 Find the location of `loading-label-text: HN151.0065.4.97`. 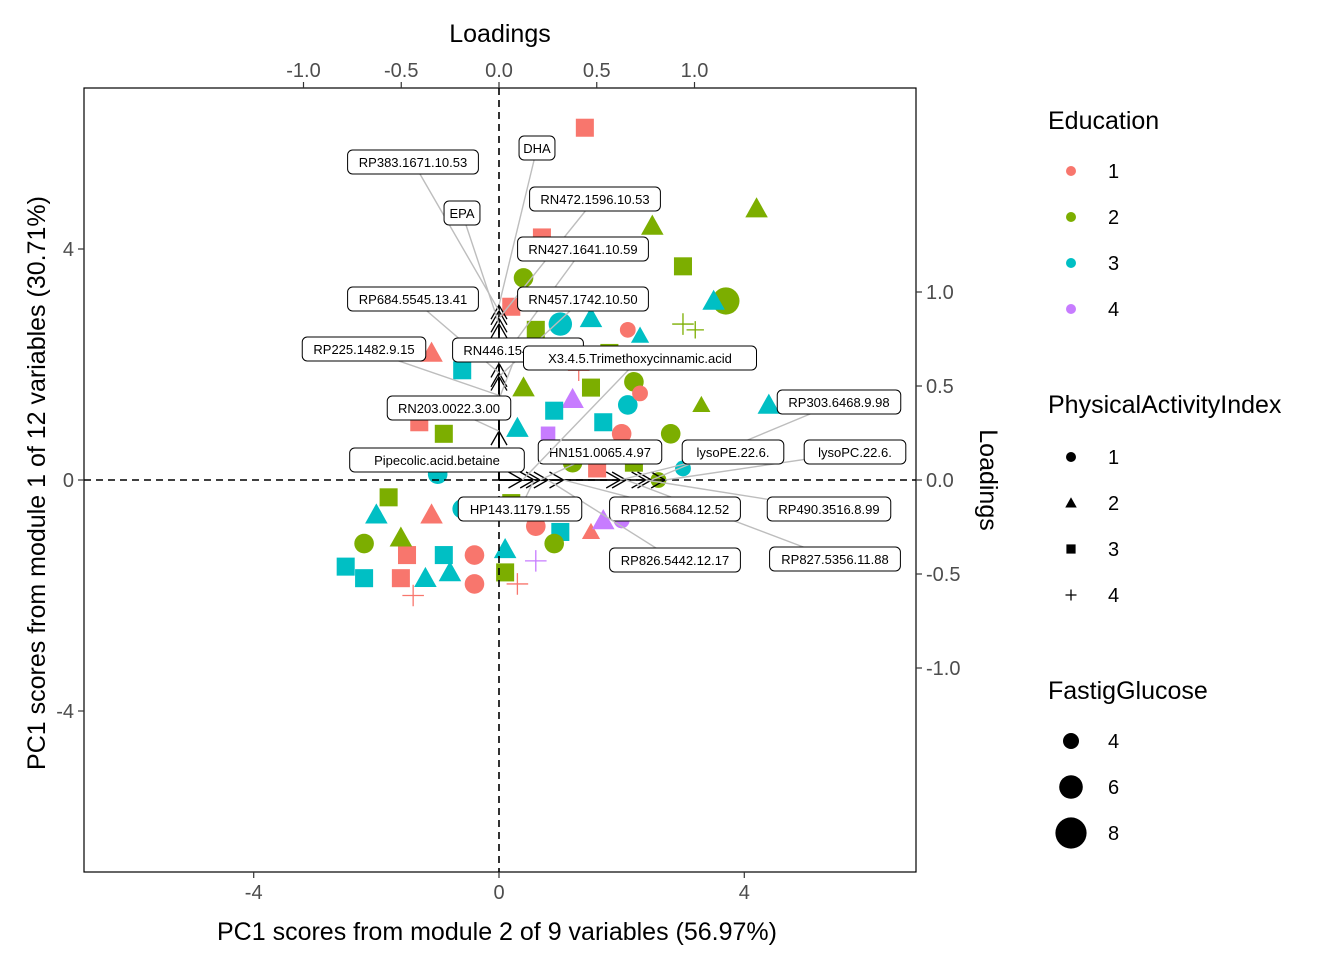

loading-label-text: HN151.0065.4.97 is located at coordinates (600, 452).